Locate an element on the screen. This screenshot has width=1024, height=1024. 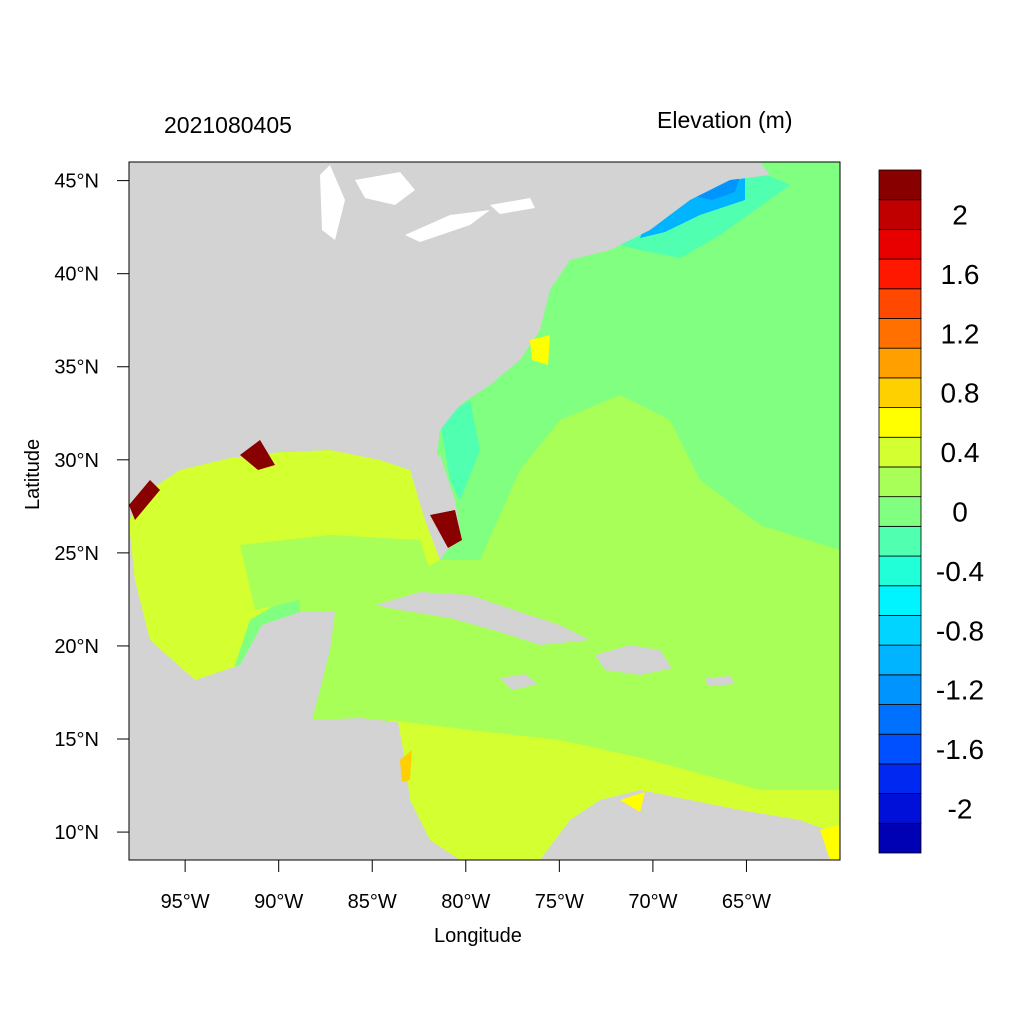
south-america-land is located at coordinates (690, 825).